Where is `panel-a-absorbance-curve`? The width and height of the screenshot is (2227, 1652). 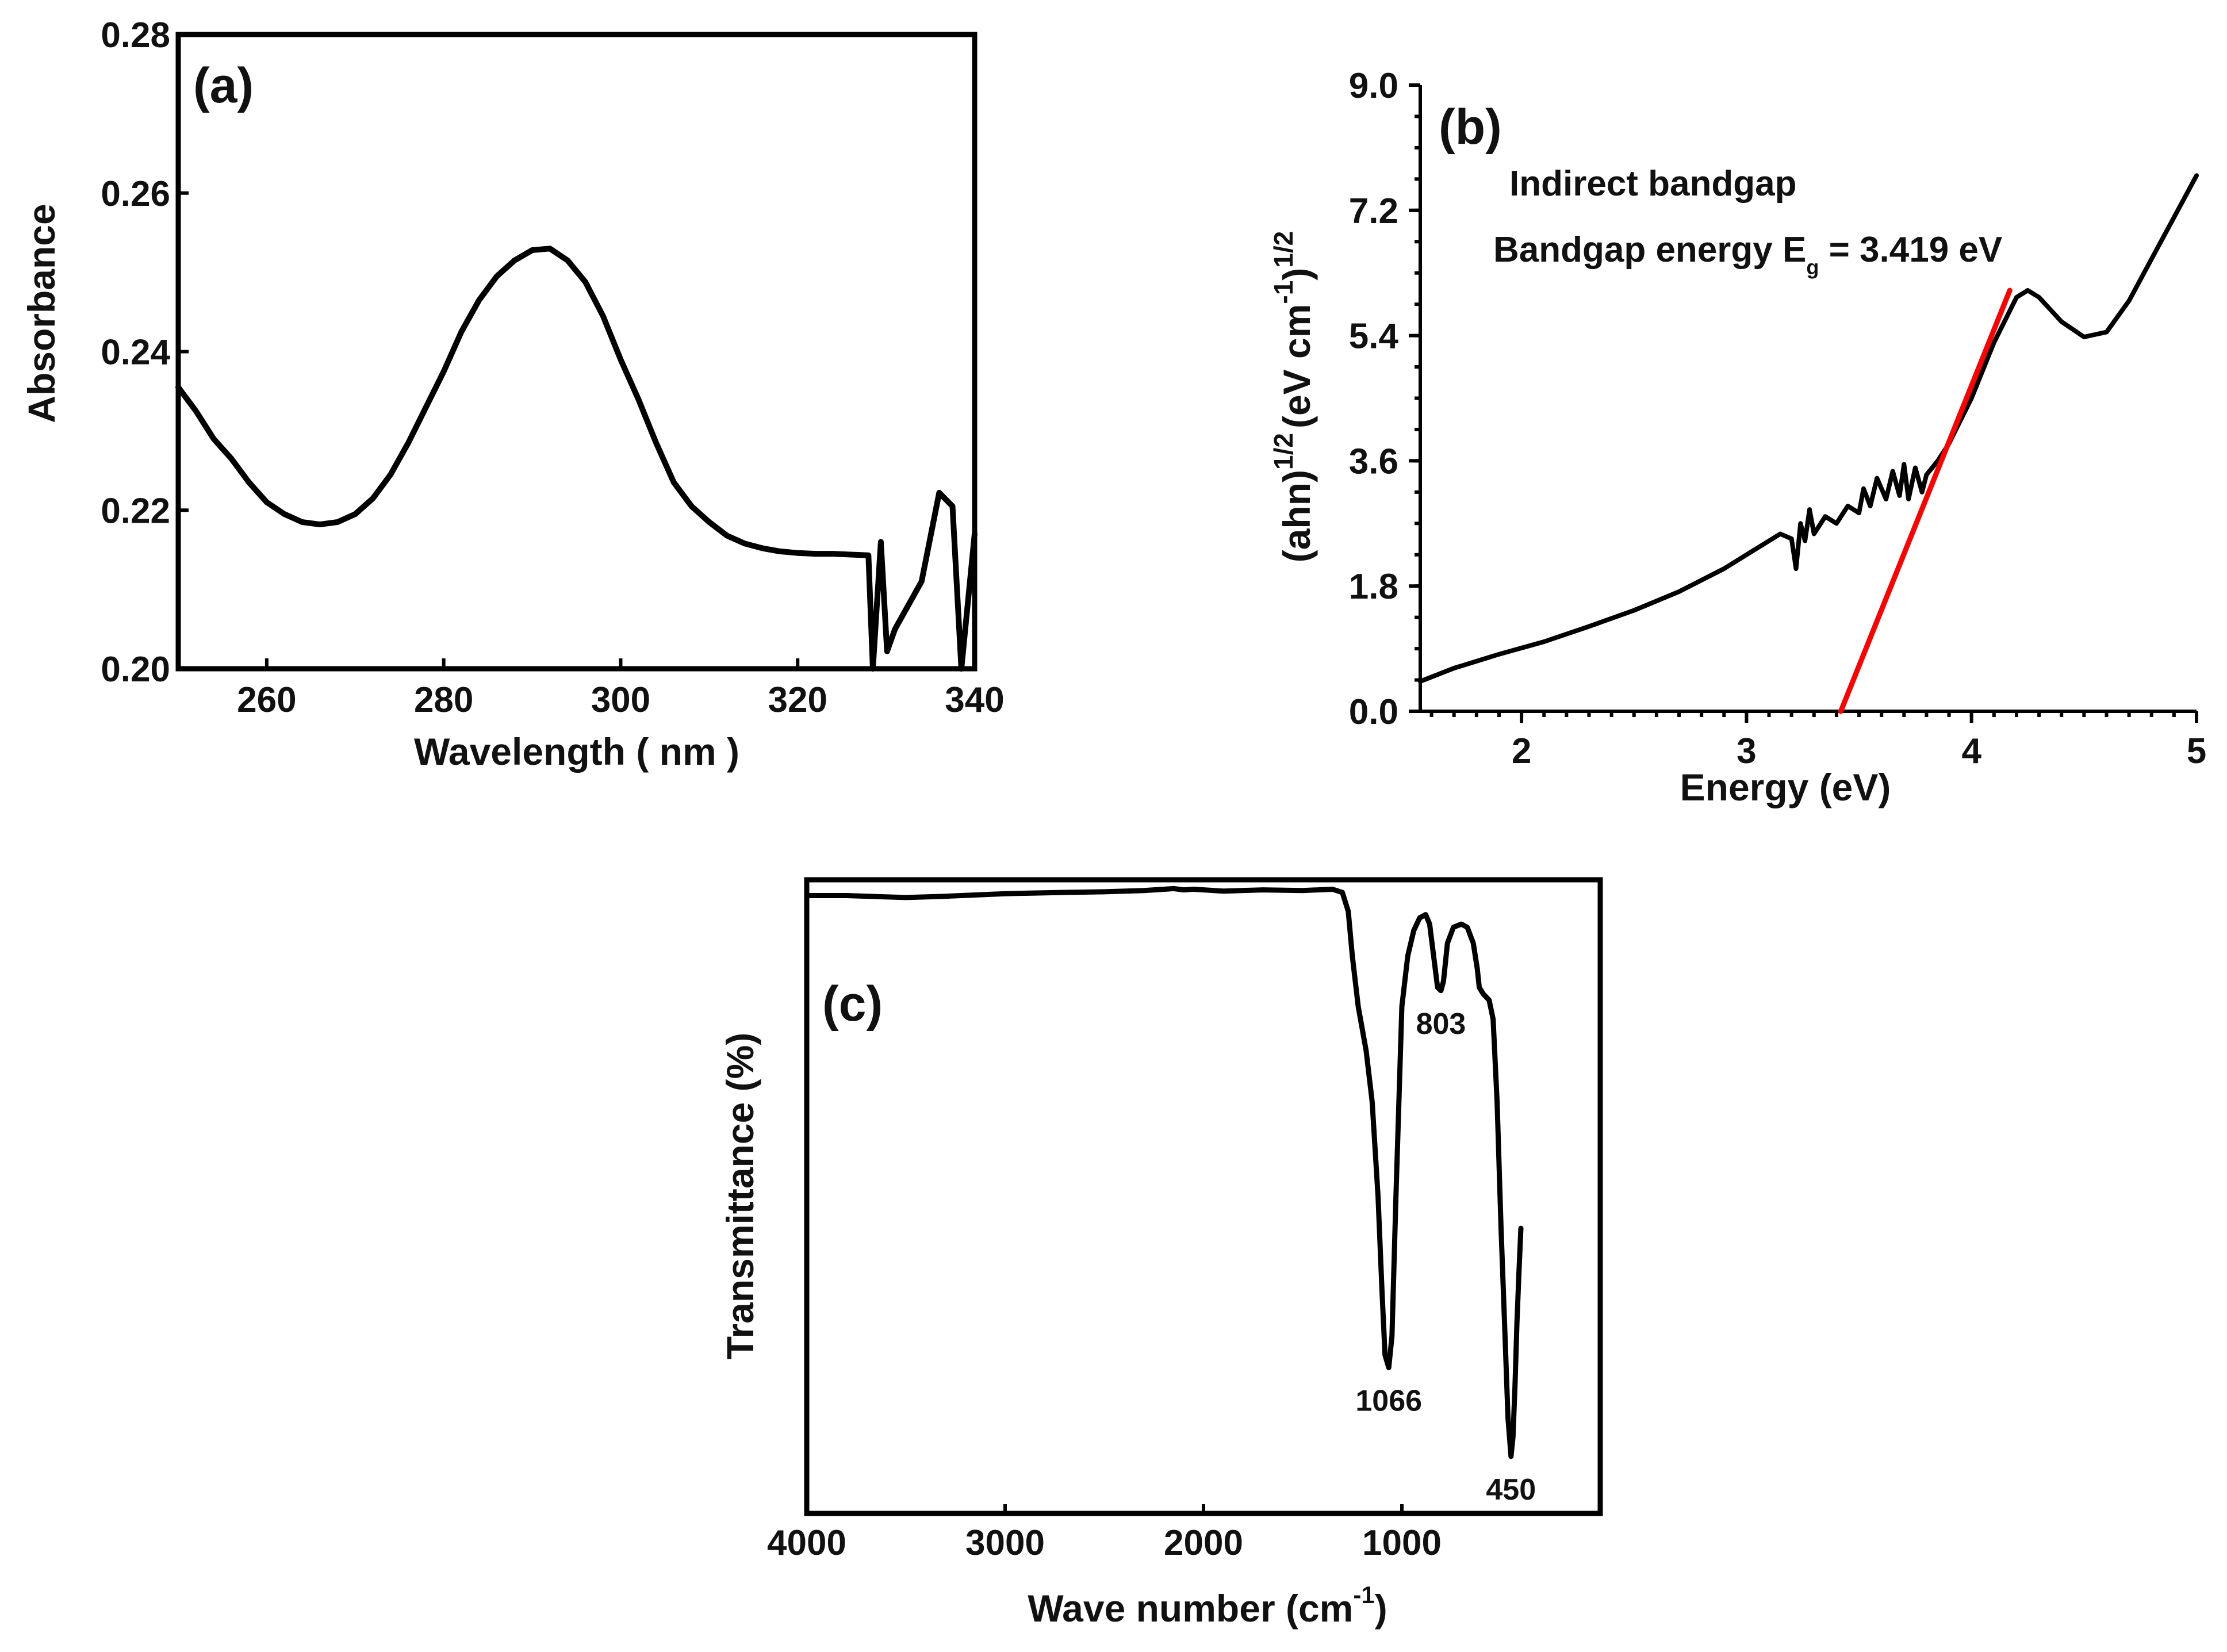 panel-a-absorbance-curve is located at coordinates (576, 459).